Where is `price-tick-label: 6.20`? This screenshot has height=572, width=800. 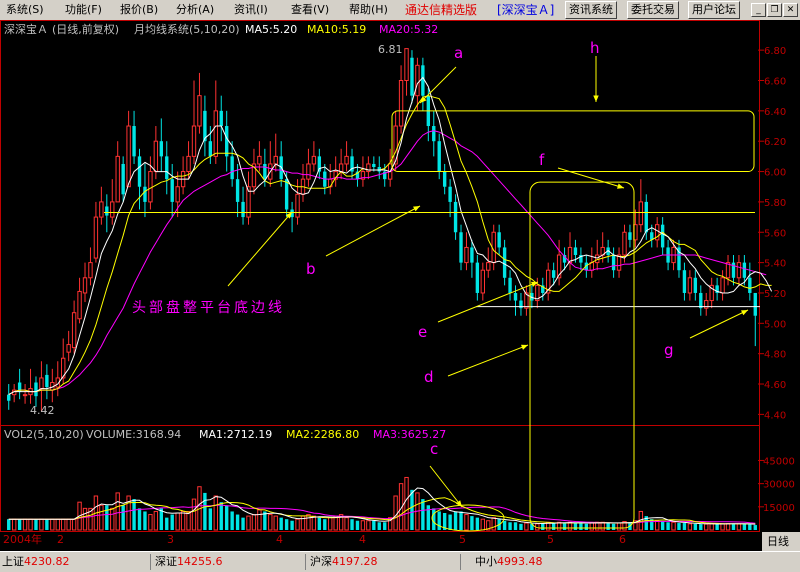 price-tick-label: 6.20 is located at coordinates (775, 142).